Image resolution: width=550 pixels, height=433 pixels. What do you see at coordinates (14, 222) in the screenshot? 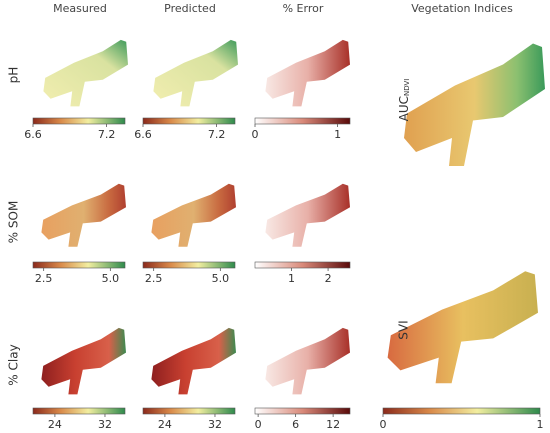
I see `row-label: % SOM` at bounding box center [14, 222].